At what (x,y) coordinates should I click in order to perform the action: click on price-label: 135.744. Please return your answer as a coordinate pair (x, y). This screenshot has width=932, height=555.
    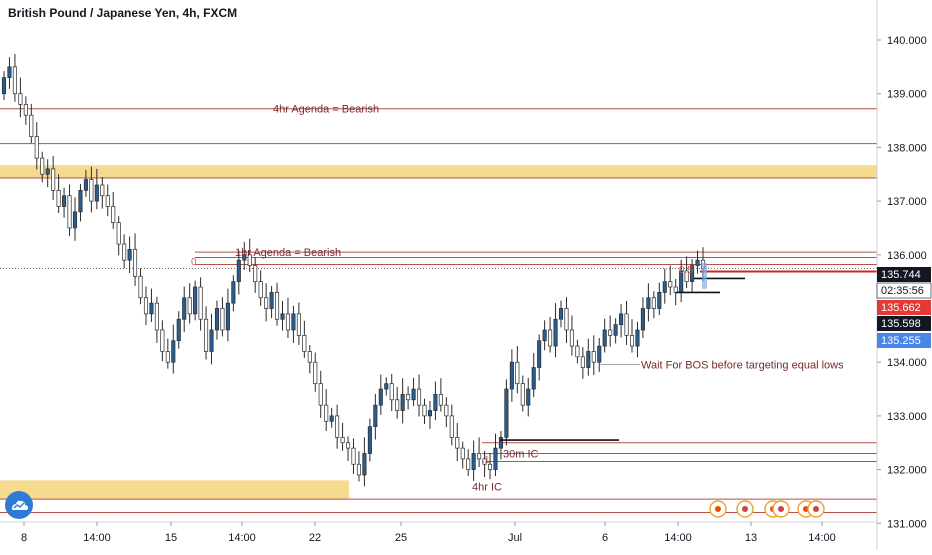
    Looking at the image, I should click on (901, 275).